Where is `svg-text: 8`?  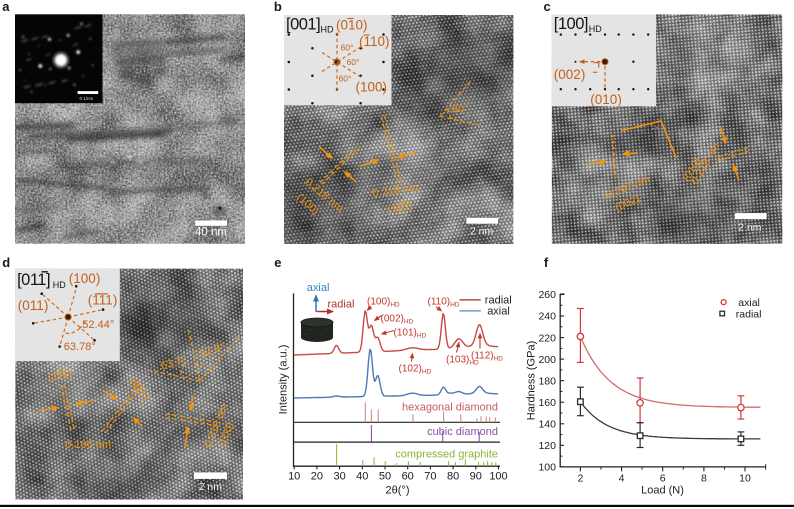
svg-text: 8 is located at coordinates (704, 479).